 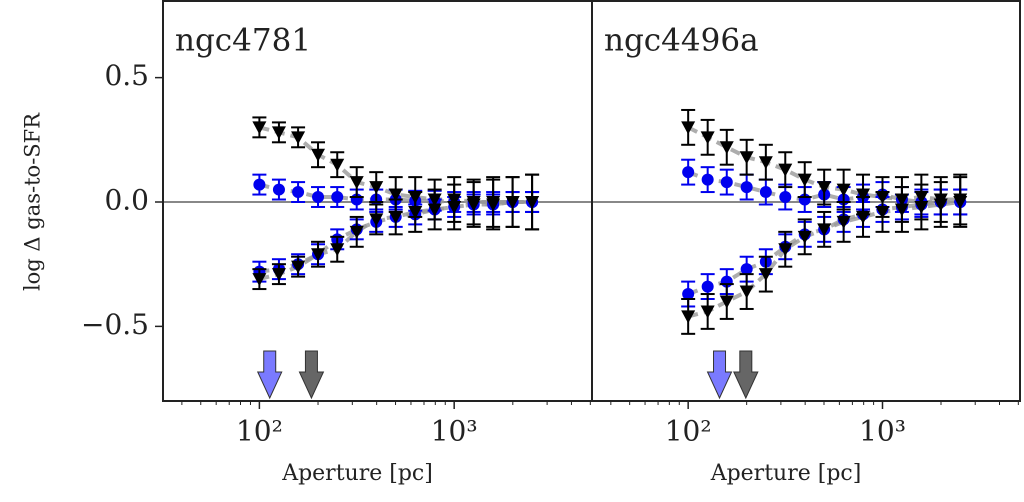 I want to click on panel-title: ngc4496a, so click(x=681, y=41).